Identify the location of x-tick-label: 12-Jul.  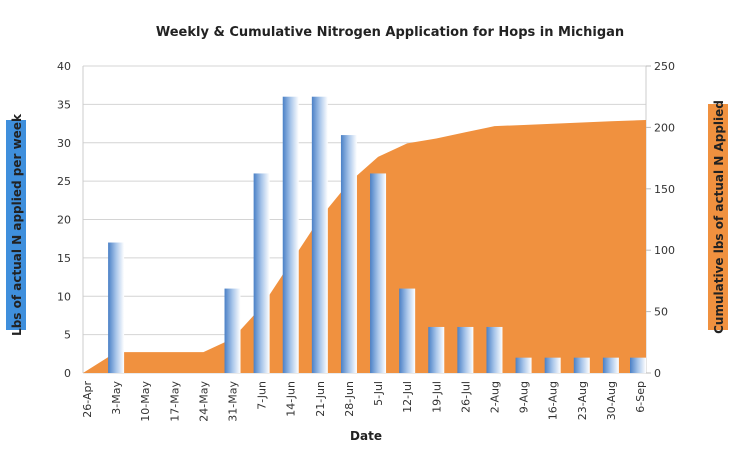
(407, 397).